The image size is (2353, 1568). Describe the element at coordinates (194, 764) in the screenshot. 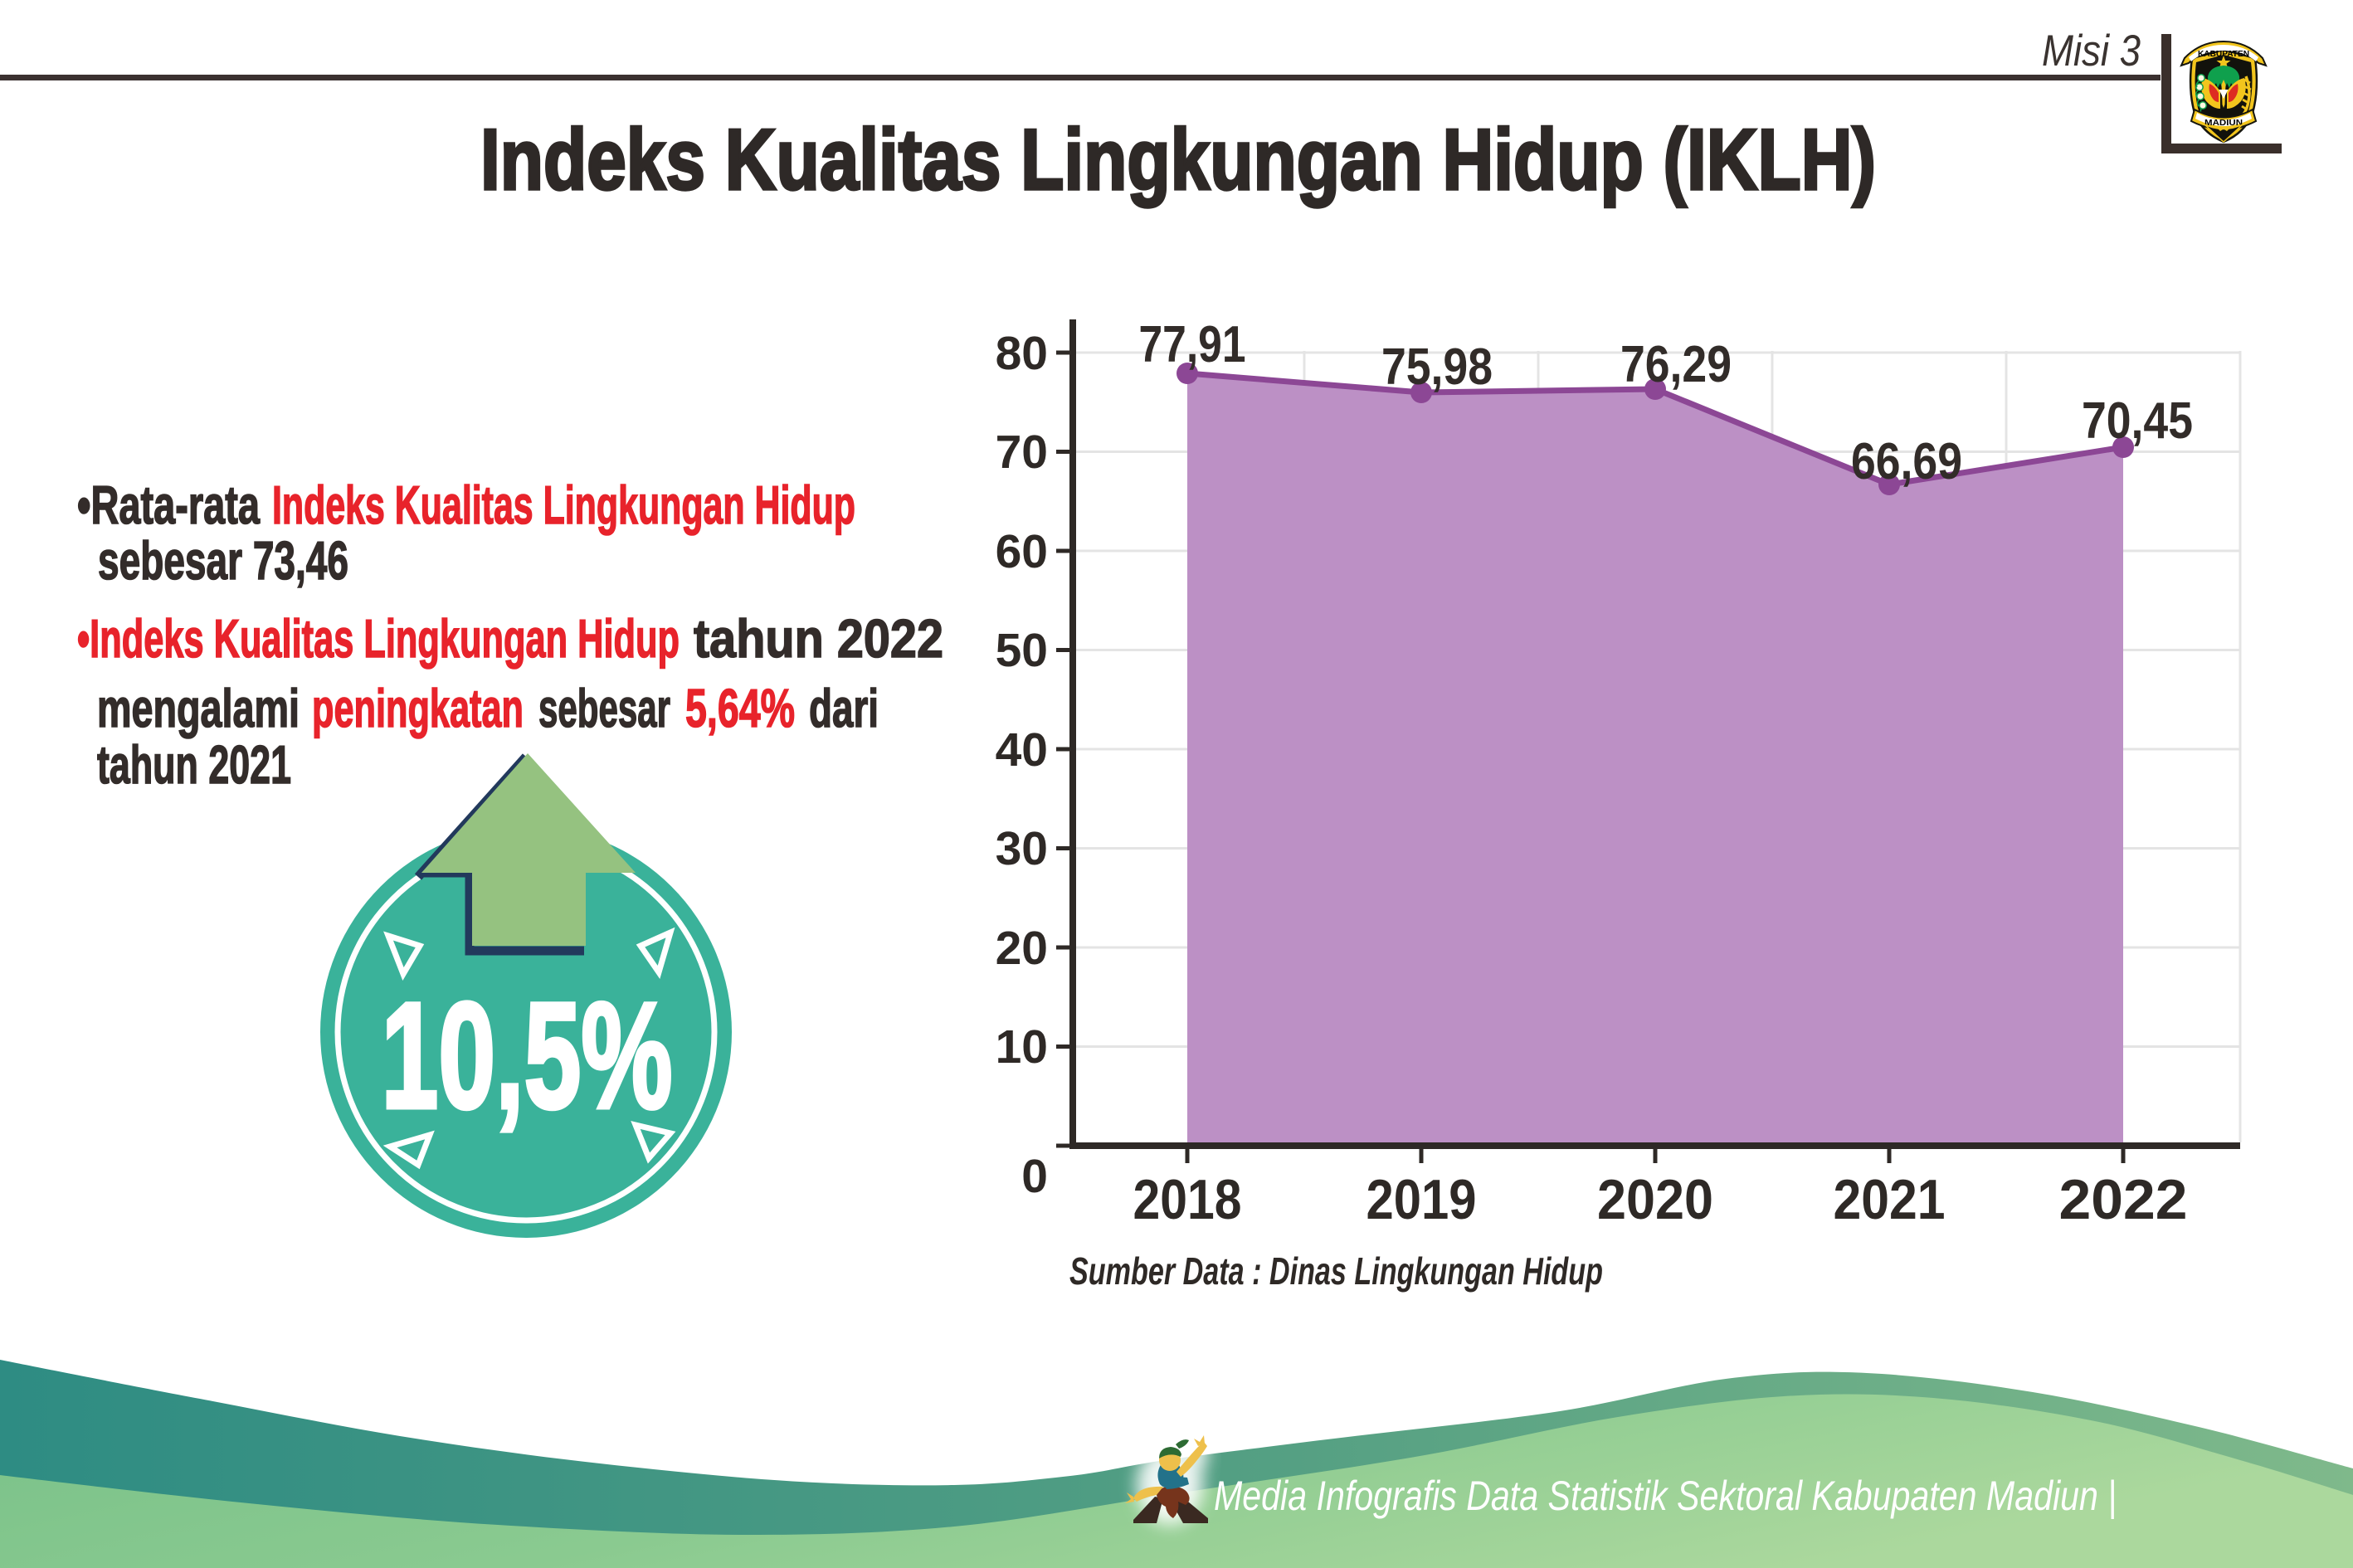

I see `svg-text: tahun 2021` at that location.